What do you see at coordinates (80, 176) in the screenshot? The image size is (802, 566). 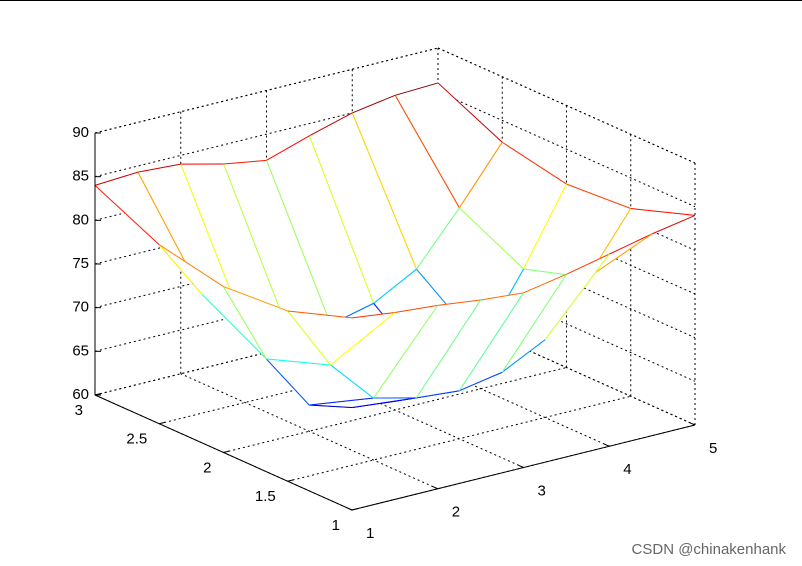 I see `z-tick-label: 85` at bounding box center [80, 176].